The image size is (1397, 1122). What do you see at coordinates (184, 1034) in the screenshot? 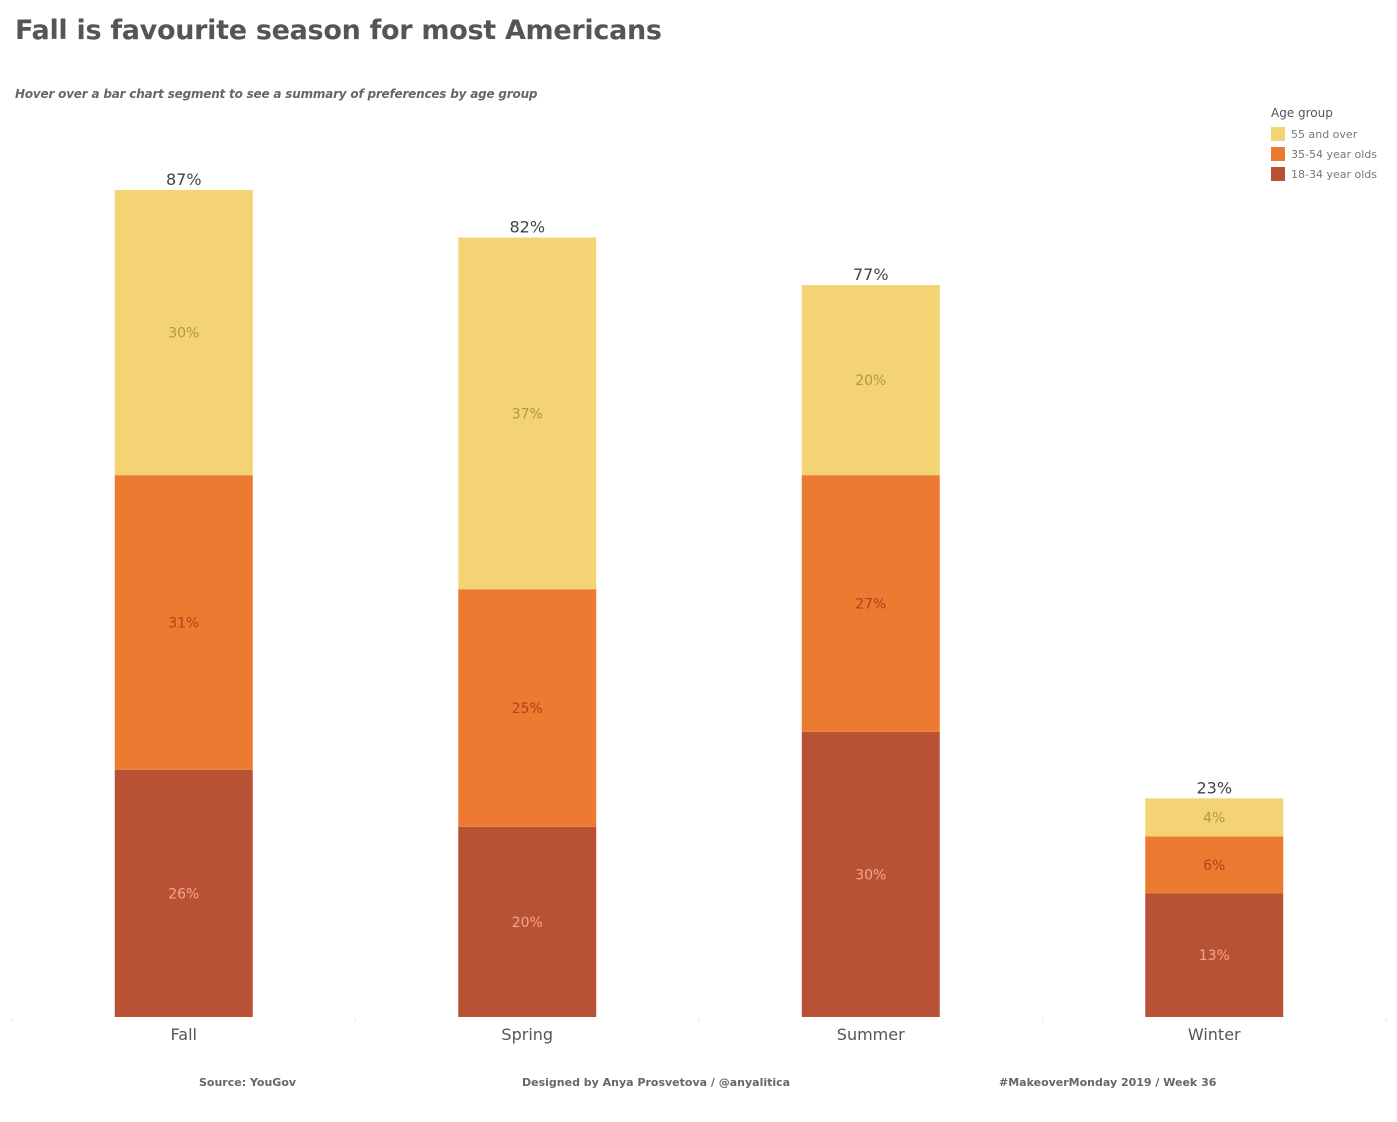
I see `x-tick-label: Fall` at bounding box center [184, 1034].